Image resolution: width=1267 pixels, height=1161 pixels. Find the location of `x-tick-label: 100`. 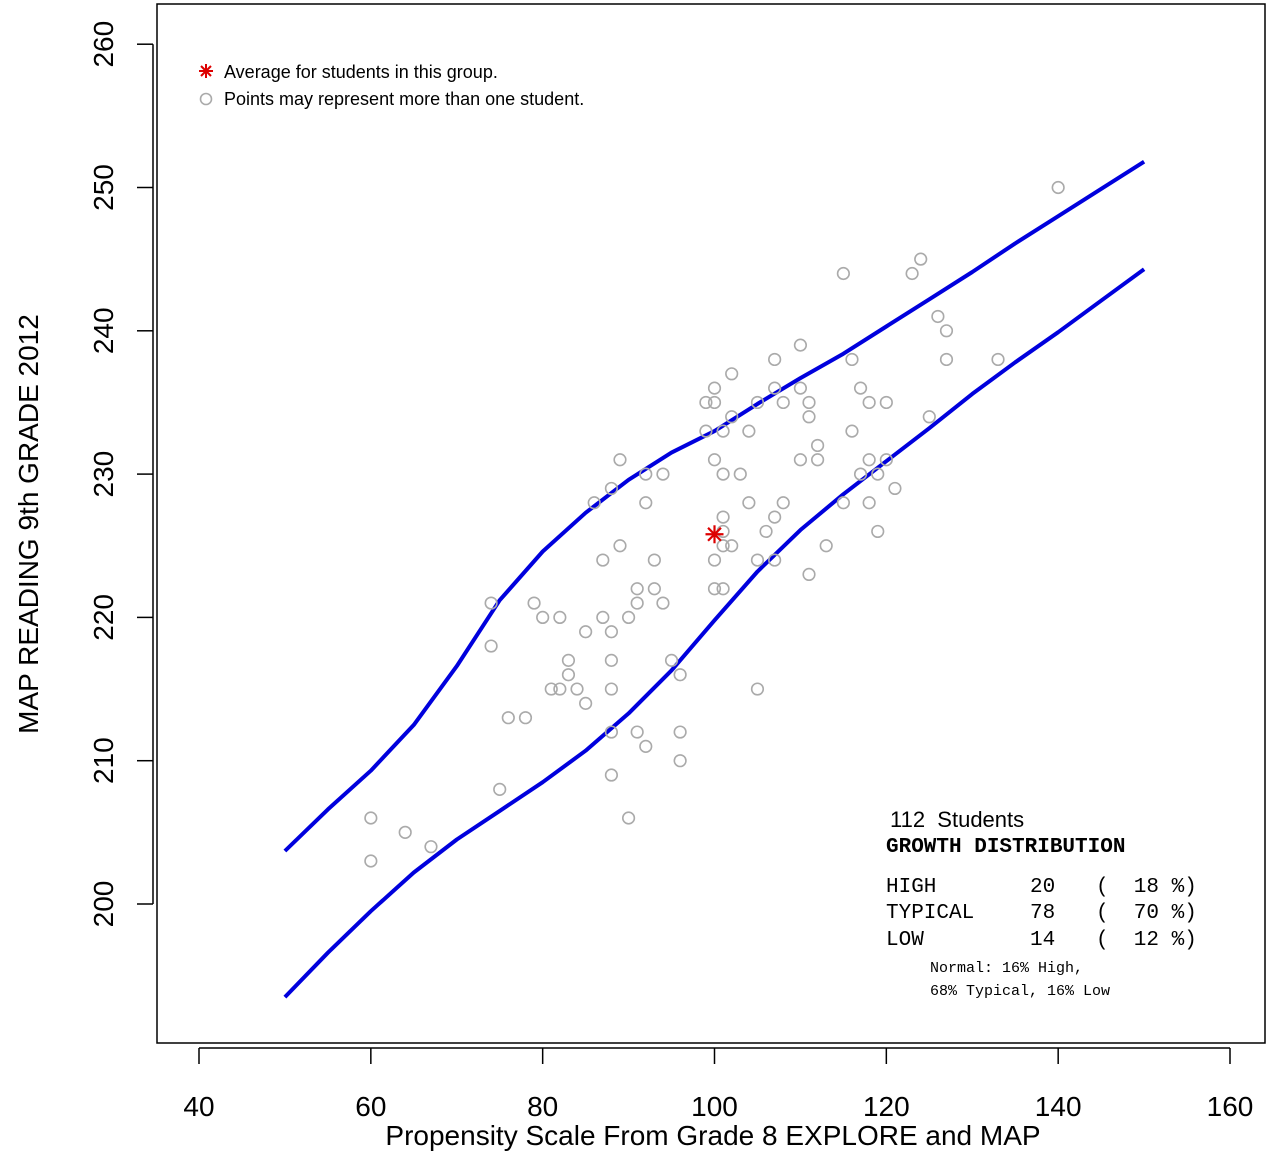

x-tick-label: 100 is located at coordinates (714, 1106).